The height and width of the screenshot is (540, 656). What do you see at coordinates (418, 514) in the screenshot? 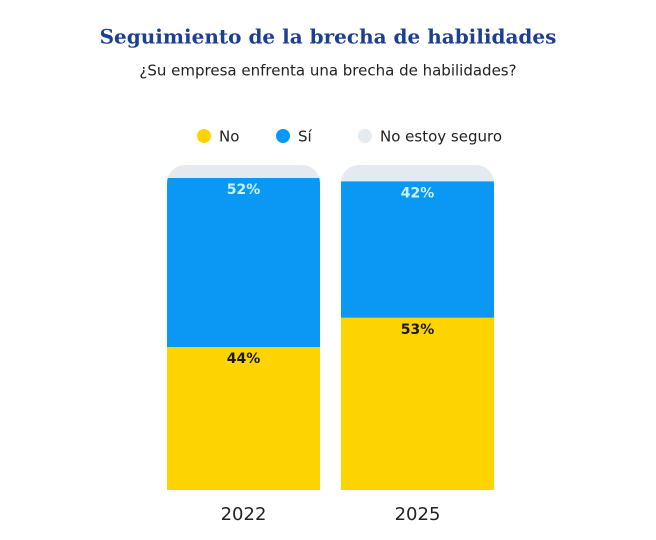
I see `x-tick-label: 2025` at bounding box center [418, 514].